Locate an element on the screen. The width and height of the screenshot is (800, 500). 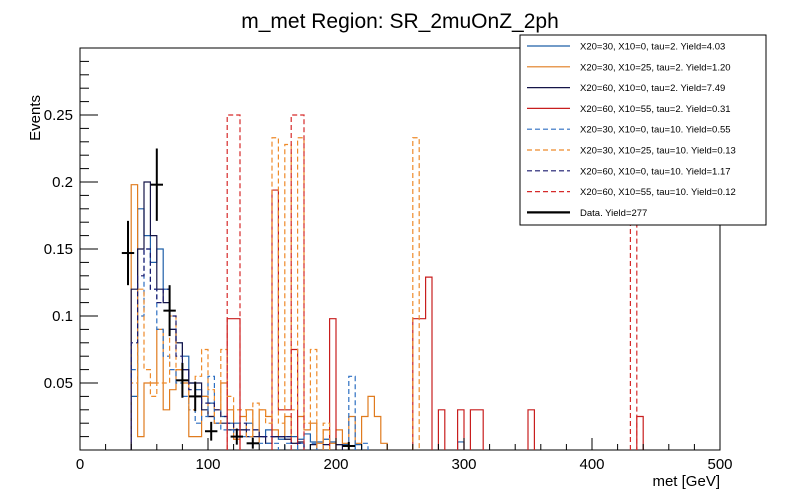
x-tick-label: 500 is located at coordinates (719, 464).